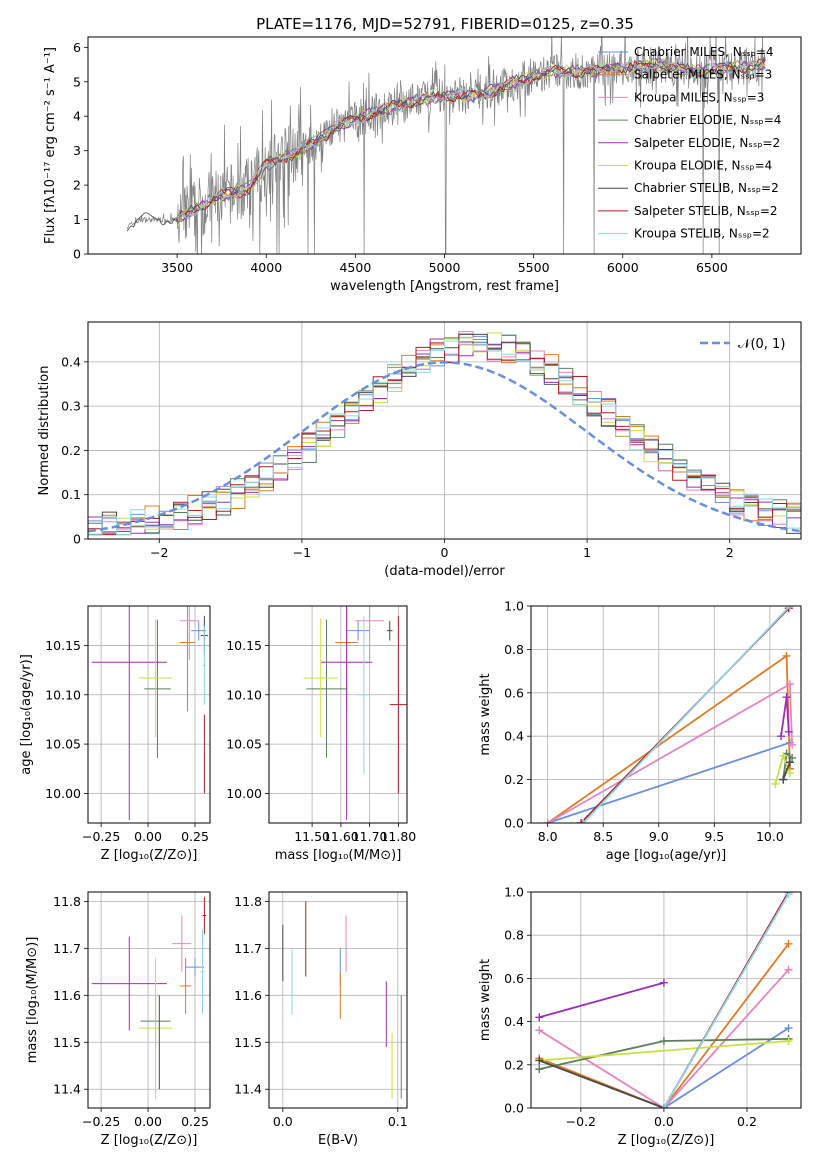 The width and height of the screenshot is (819, 1170). I want to click on x-tick-label: −0.25, so click(101, 836).